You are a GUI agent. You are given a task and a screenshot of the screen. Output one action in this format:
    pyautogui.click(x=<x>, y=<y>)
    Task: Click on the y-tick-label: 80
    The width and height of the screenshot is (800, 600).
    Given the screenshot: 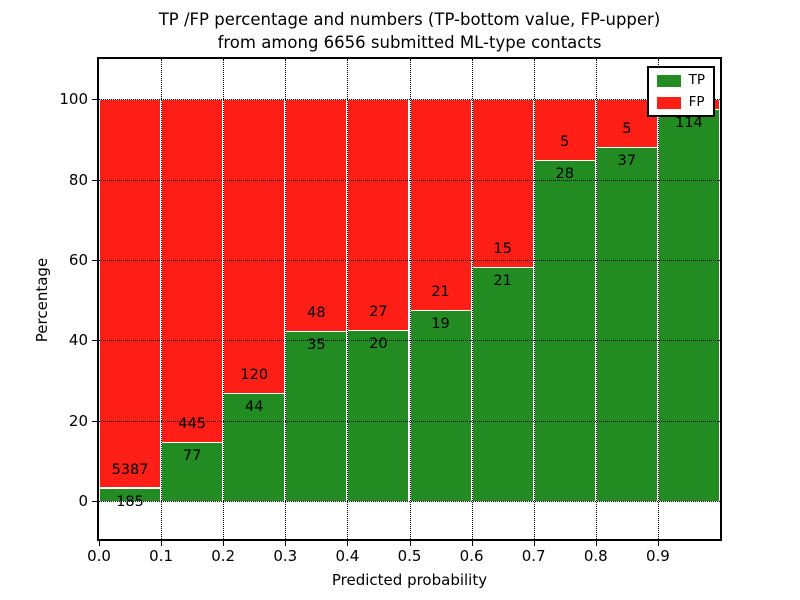 What is the action you would take?
    pyautogui.click(x=78, y=179)
    